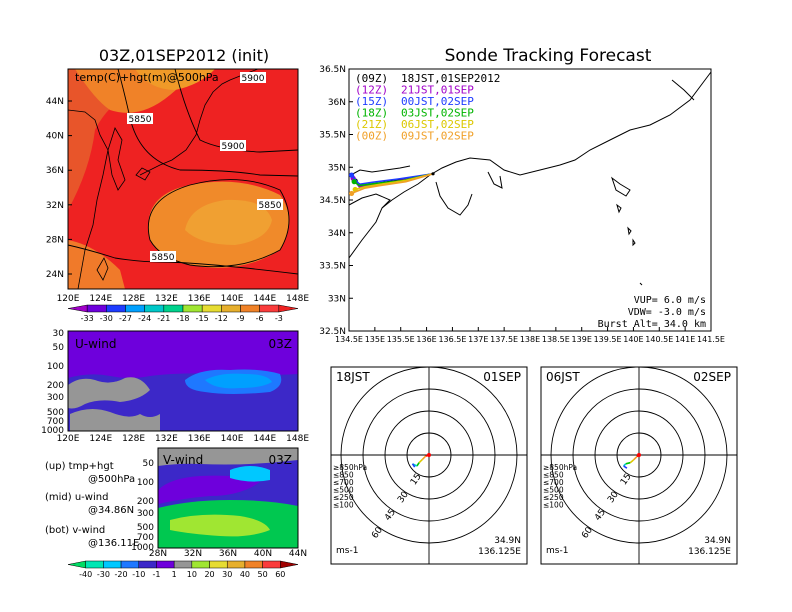 The image size is (792, 612). I want to click on pressure-tick-label: 300, so click(55, 398).